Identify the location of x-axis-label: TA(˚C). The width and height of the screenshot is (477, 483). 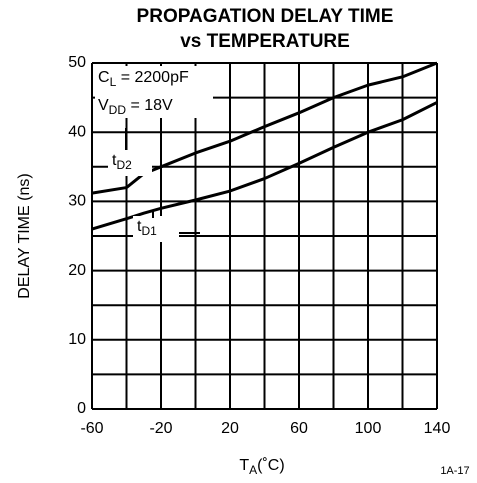
(261, 467).